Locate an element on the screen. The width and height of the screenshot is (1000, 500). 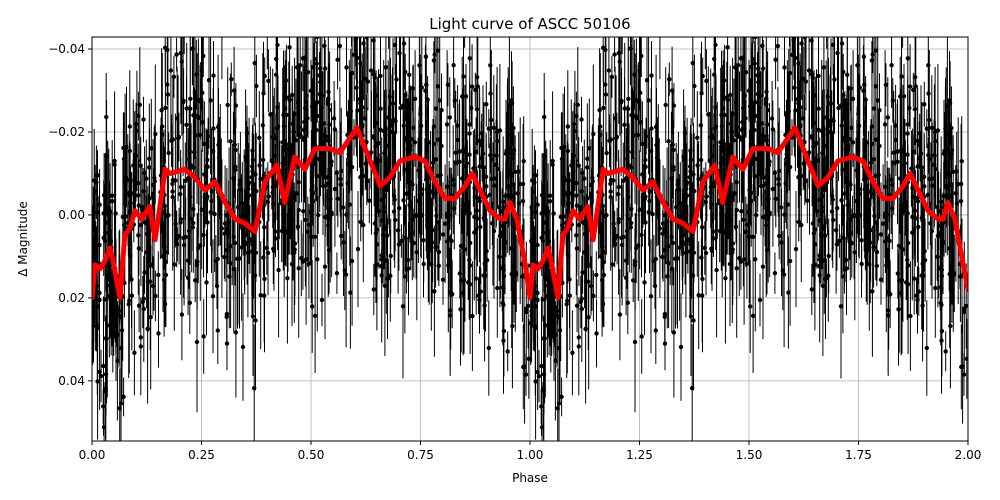
x-tick-label: 1.50 is located at coordinates (749, 455).